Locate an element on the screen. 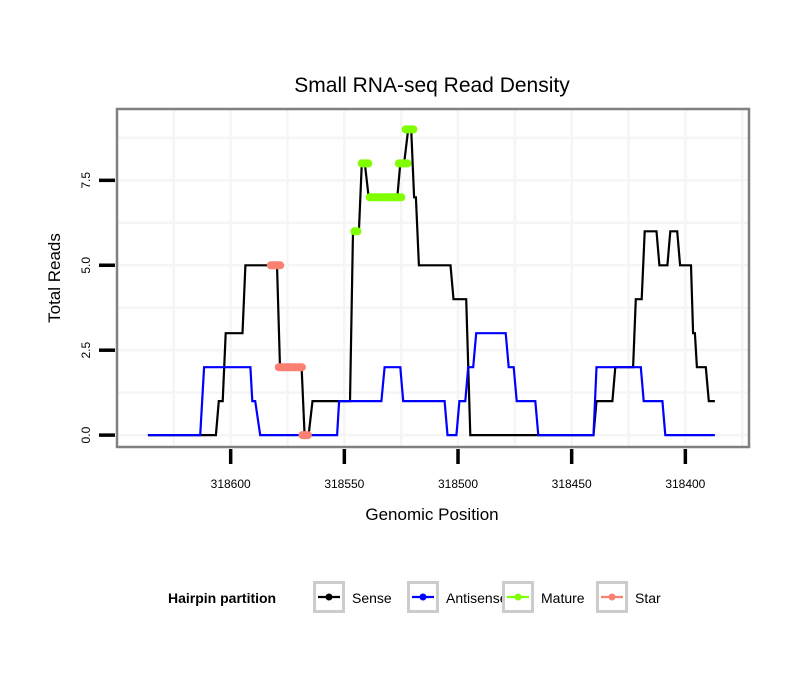 The height and width of the screenshot is (690, 810). series-line-antisense is located at coordinates (431, 384).